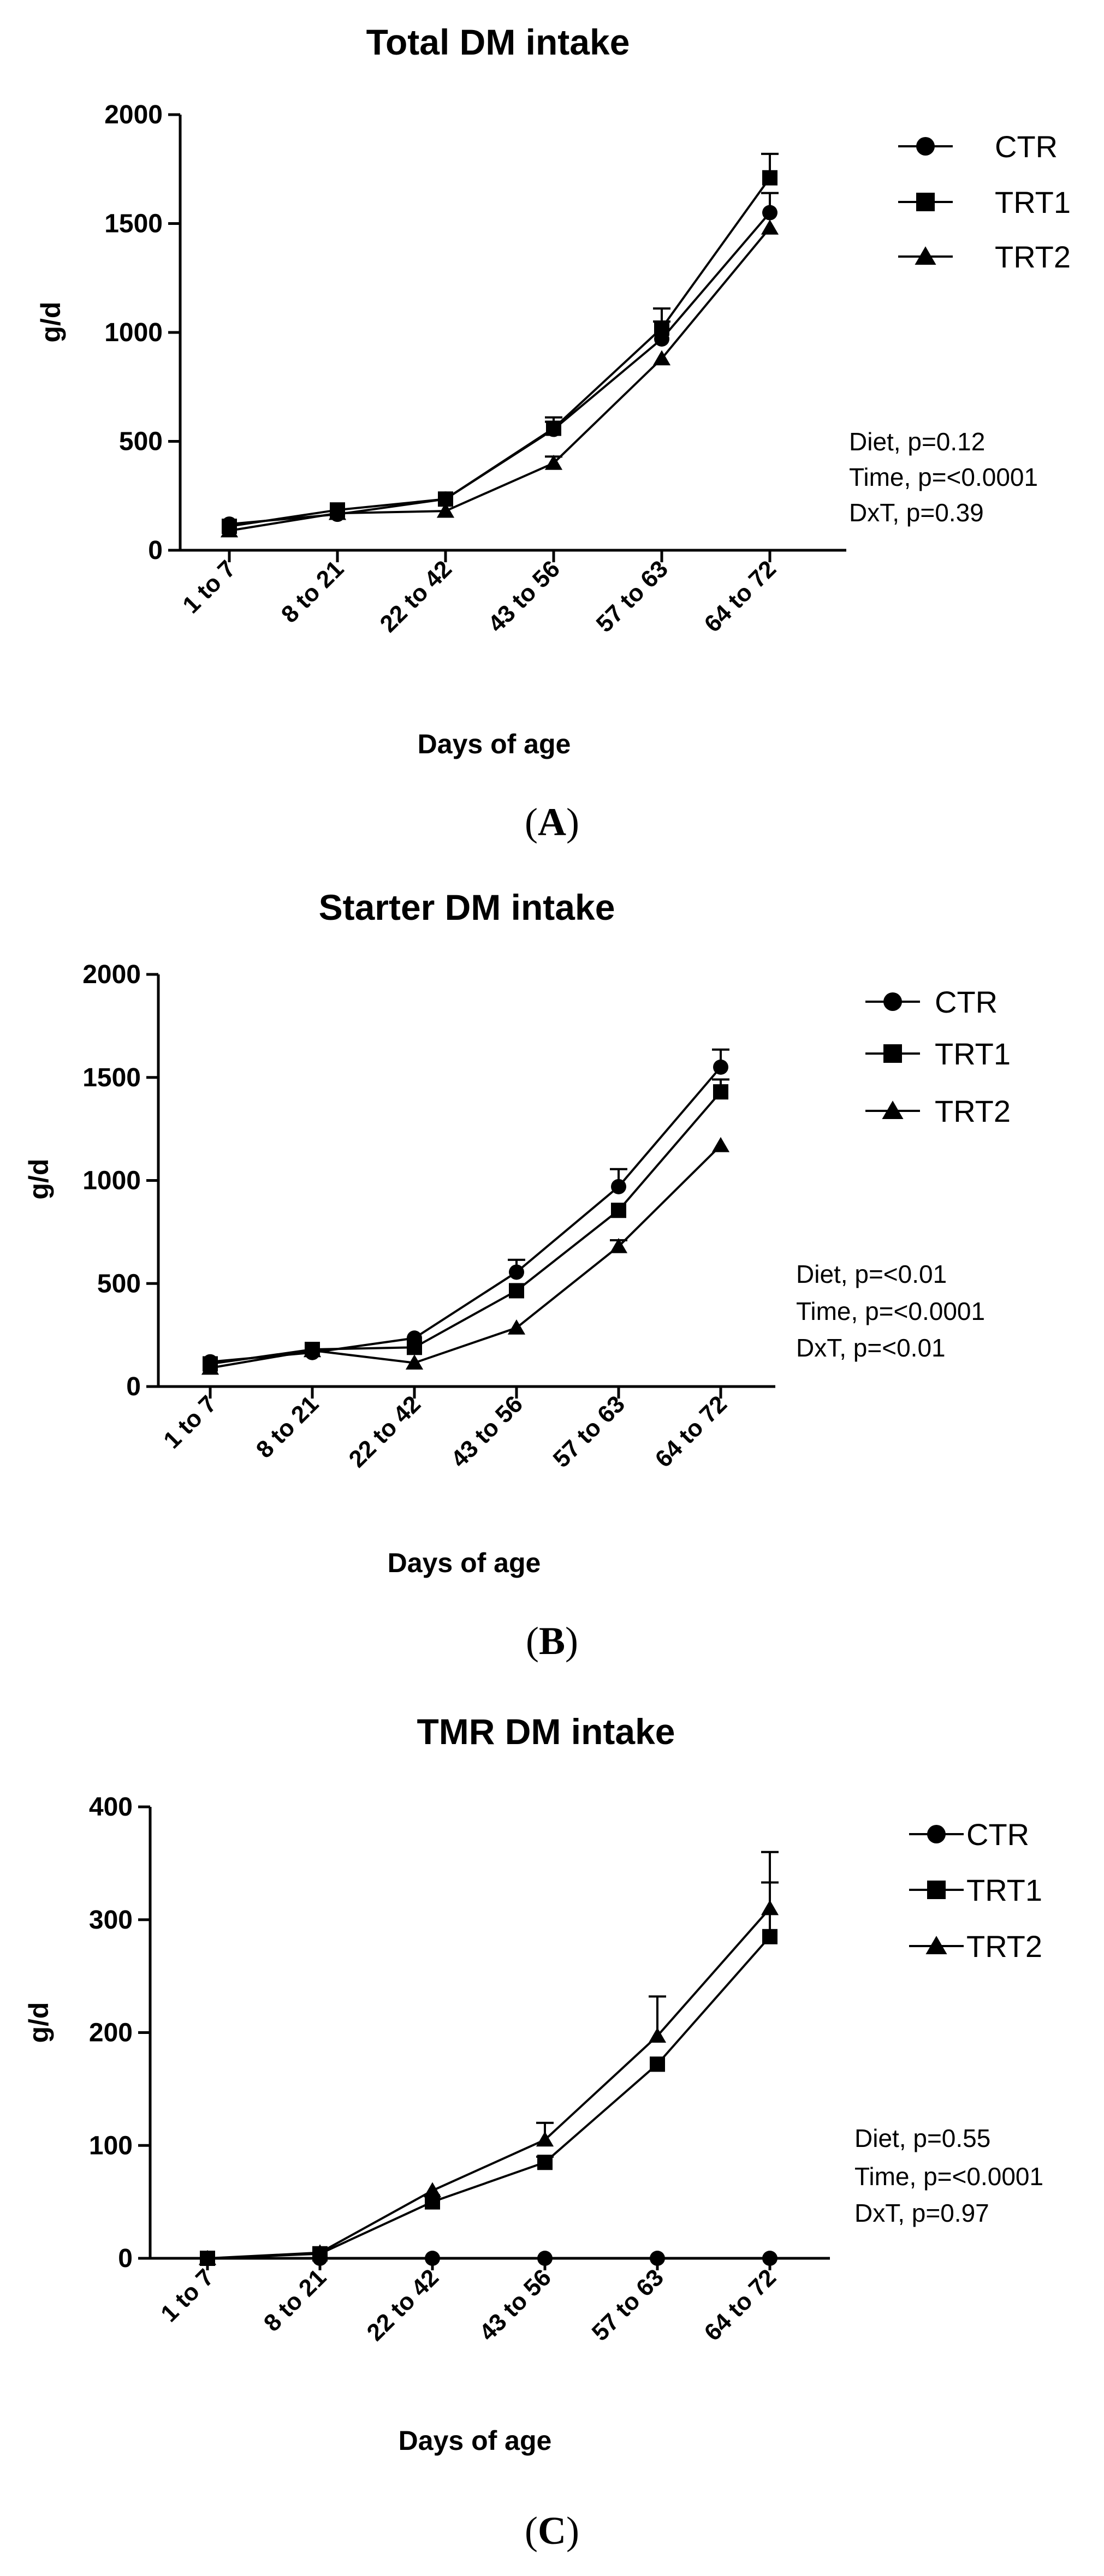 This screenshot has width=1104, height=2576. I want to click on y-tick-label: 100, so click(111, 2145).